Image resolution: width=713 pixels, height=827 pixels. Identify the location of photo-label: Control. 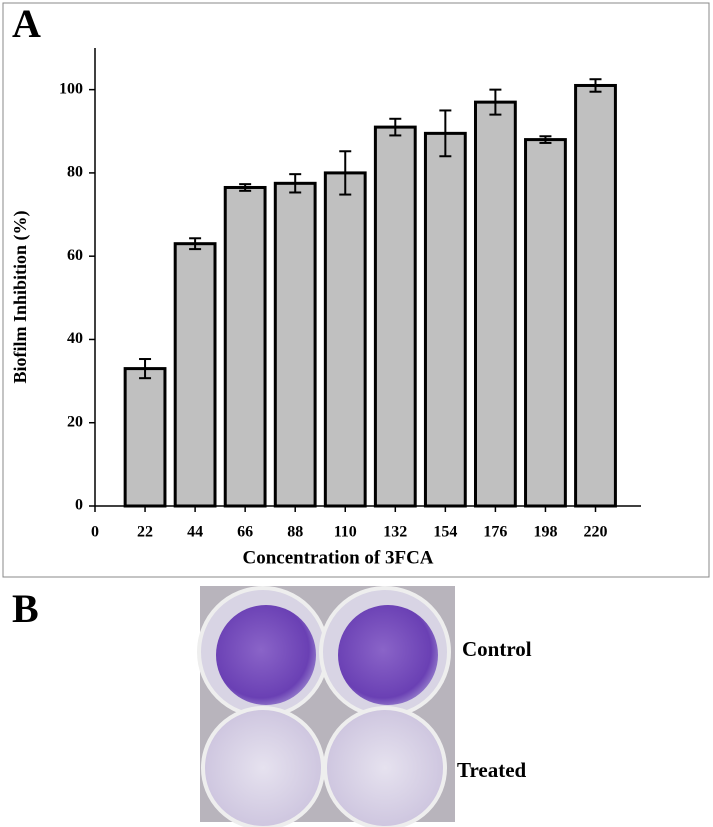
(497, 649).